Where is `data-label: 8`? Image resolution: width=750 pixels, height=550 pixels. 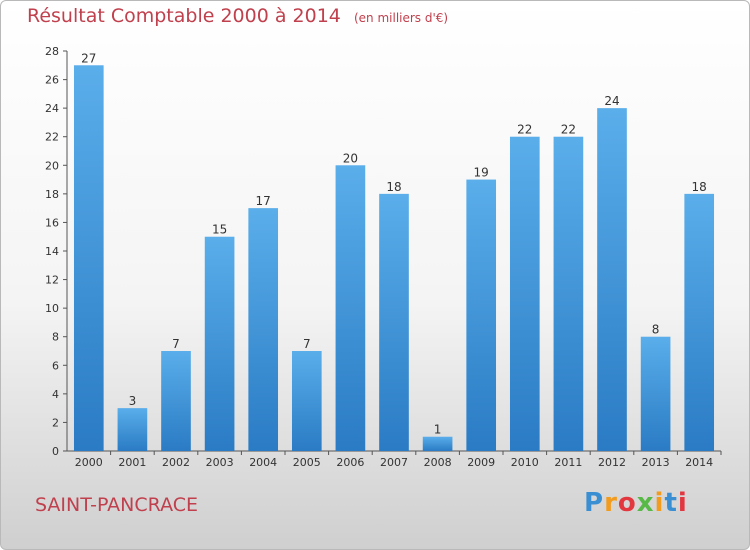 data-label: 8 is located at coordinates (656, 330).